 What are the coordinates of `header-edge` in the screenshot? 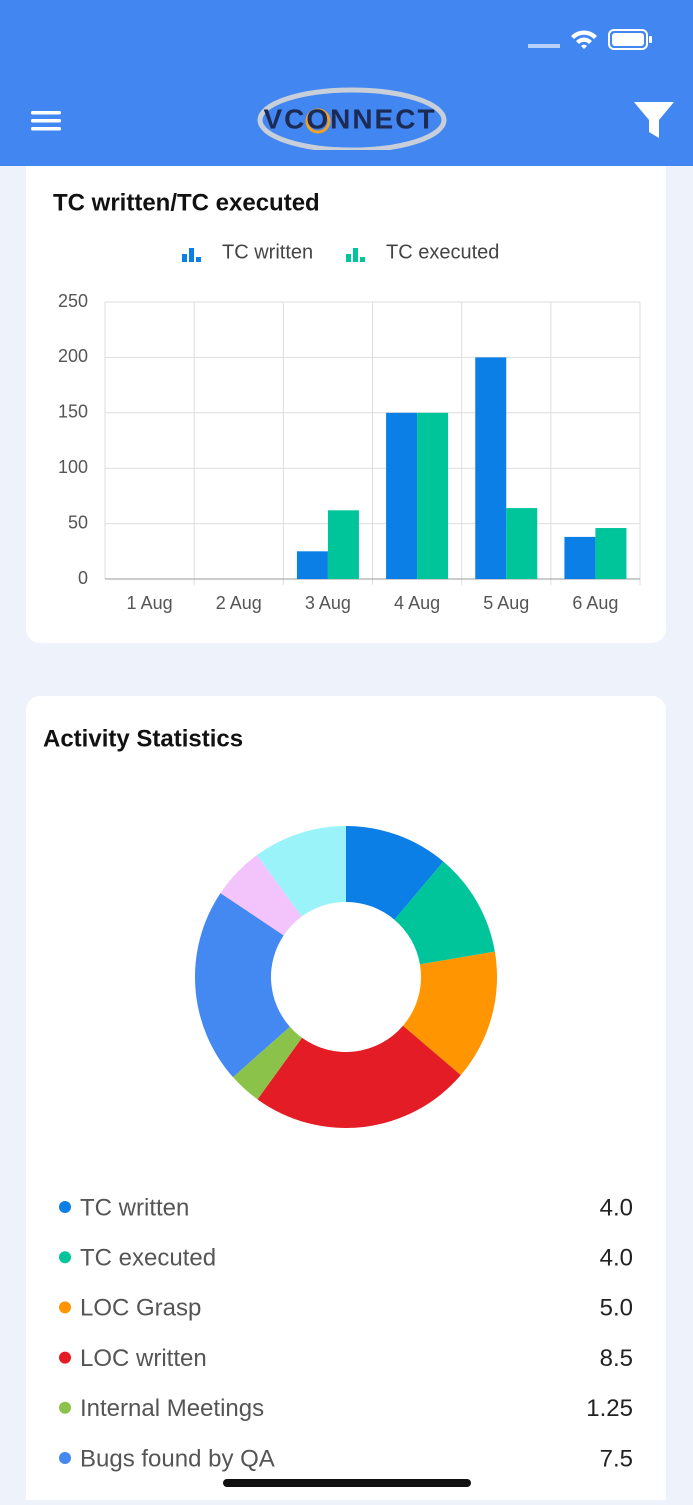 It's located at (346, 158).